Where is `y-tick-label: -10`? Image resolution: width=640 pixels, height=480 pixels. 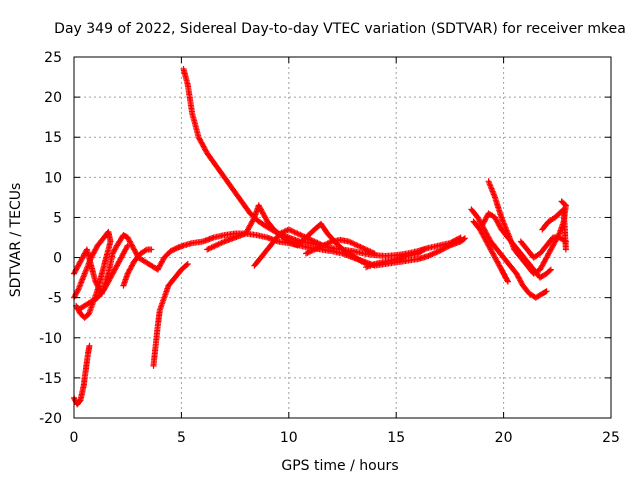
y-tick-label: -10 is located at coordinates (50, 339).